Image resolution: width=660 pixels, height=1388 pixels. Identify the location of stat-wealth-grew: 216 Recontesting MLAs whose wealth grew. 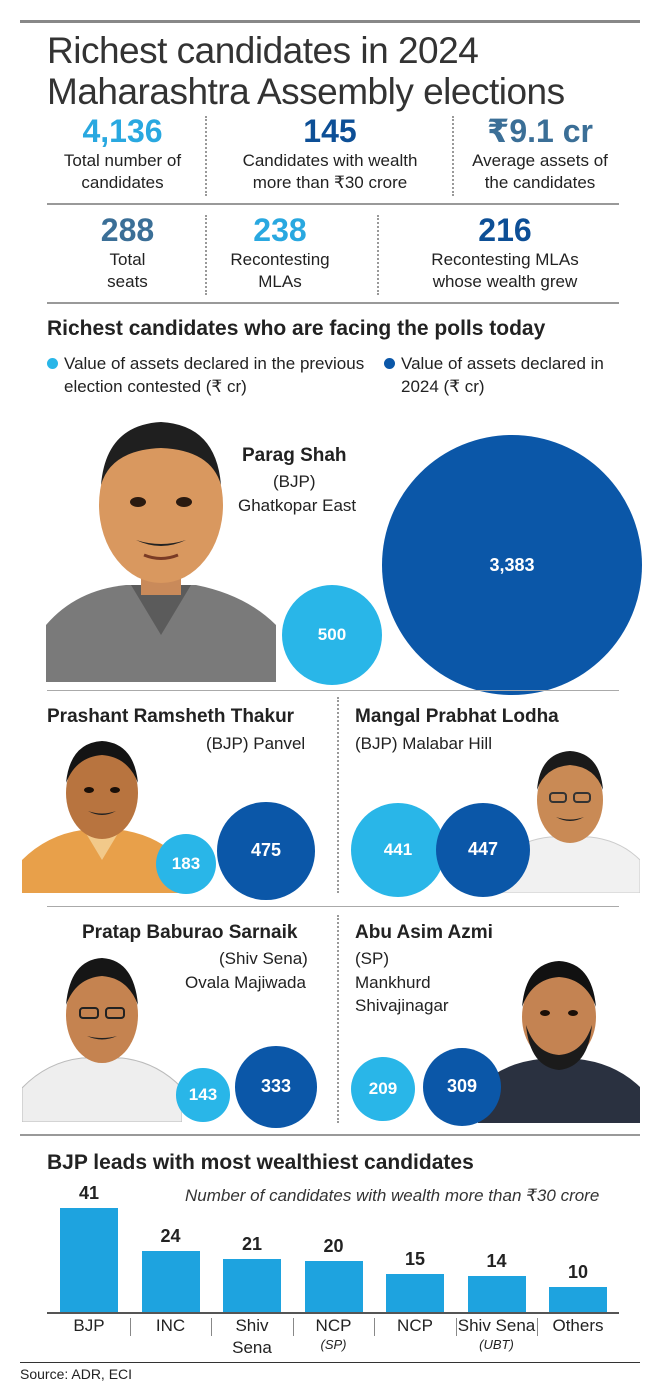
(505, 253).